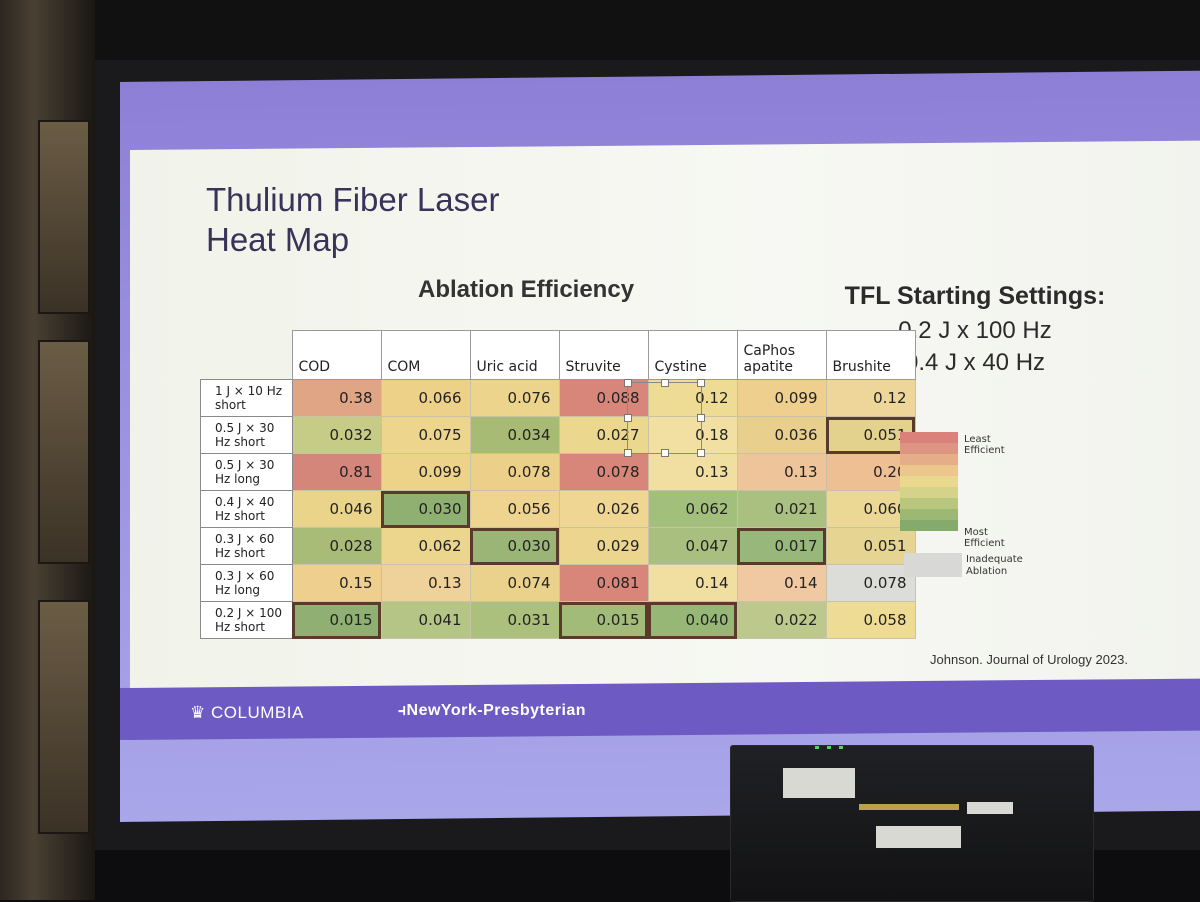 The image size is (1200, 902). I want to click on legend-inadequate-swatch, so click(933, 565).